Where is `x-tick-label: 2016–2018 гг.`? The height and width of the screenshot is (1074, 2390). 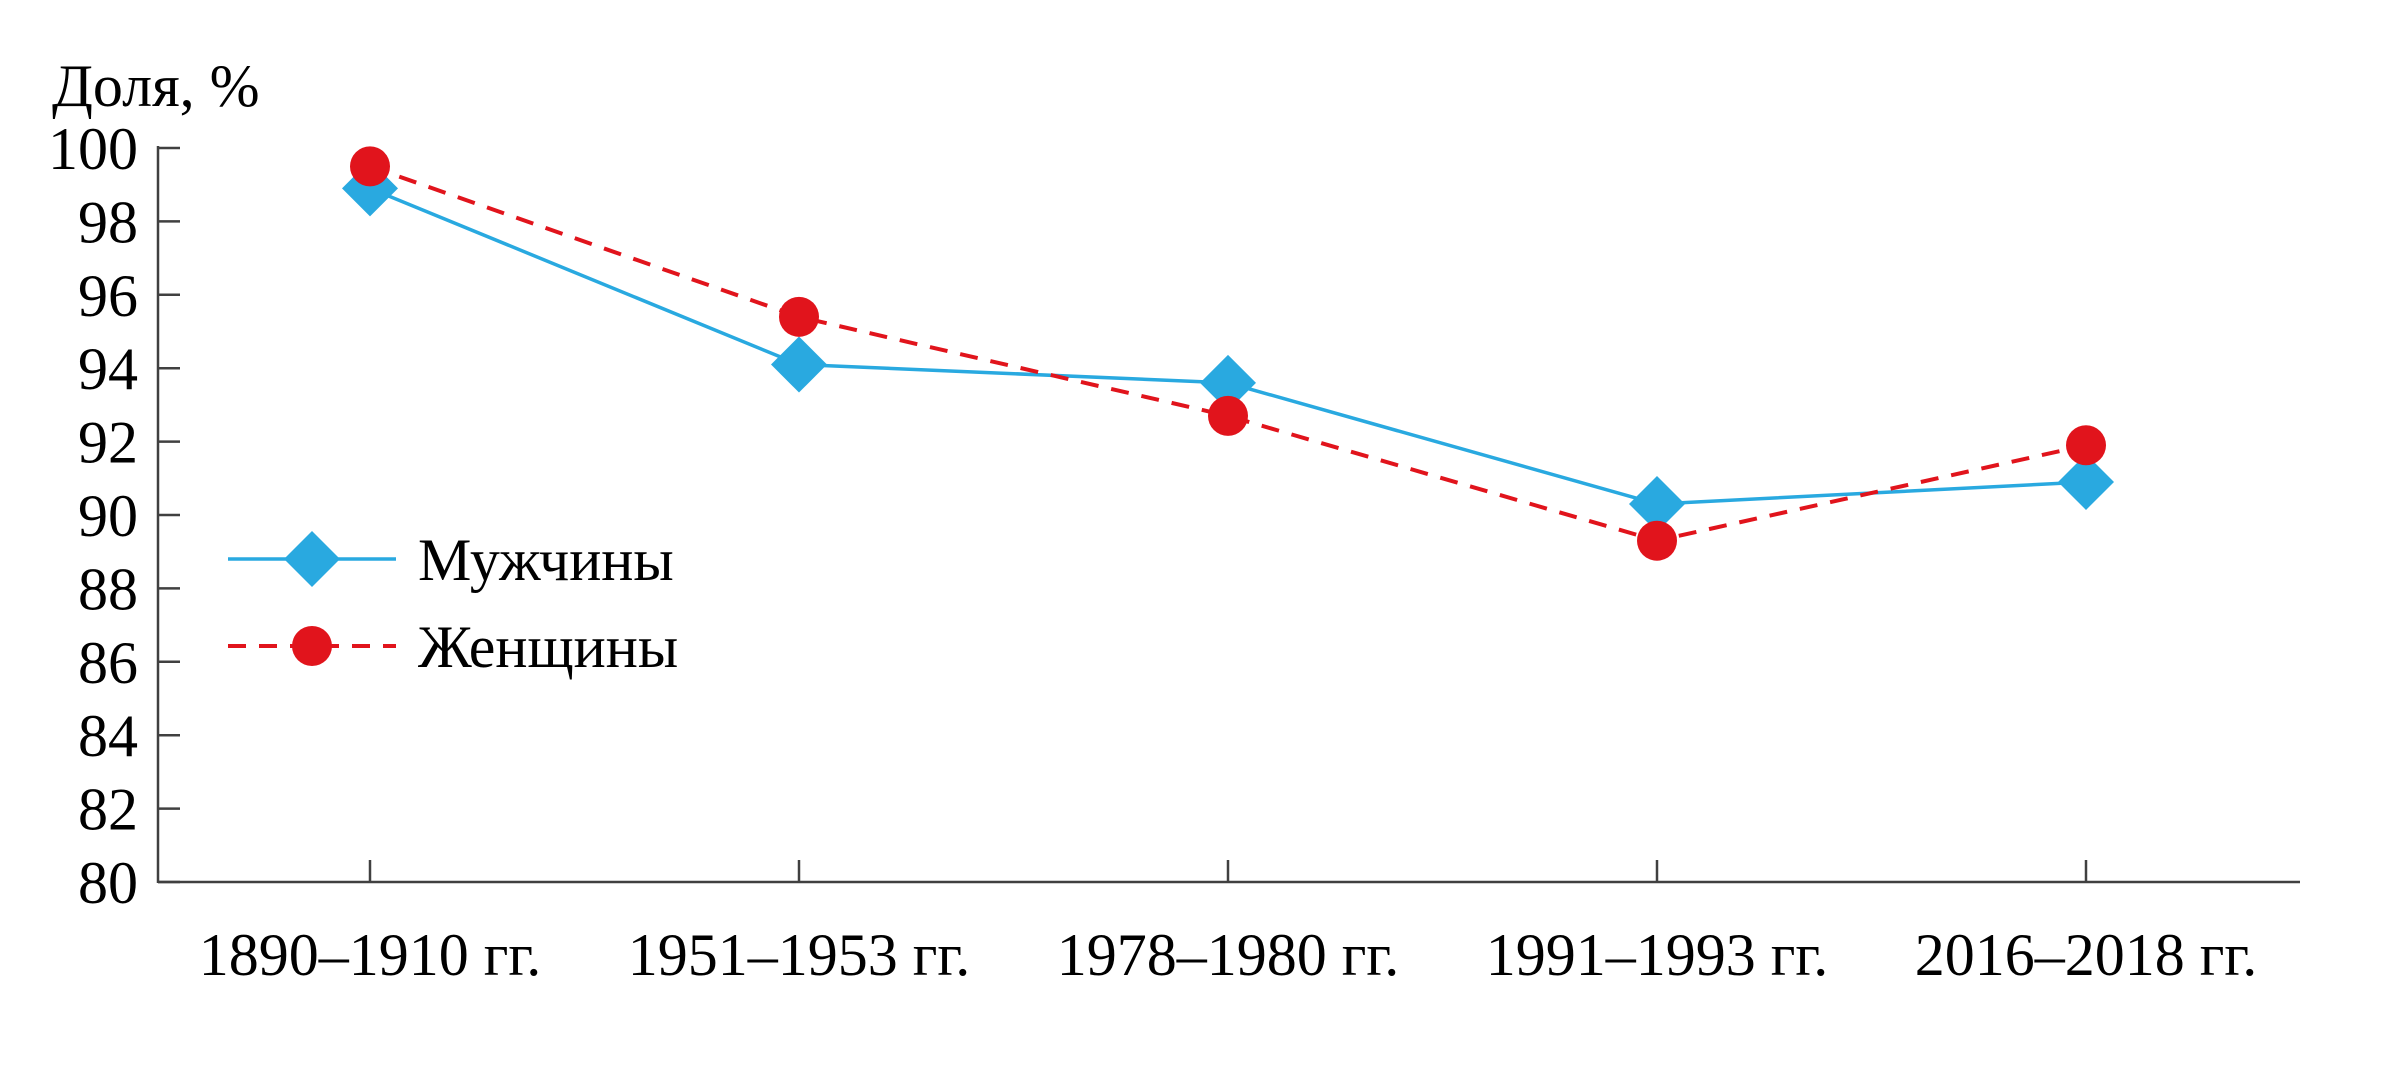
x-tick-label: 2016–2018 гг. is located at coordinates (2086, 955).